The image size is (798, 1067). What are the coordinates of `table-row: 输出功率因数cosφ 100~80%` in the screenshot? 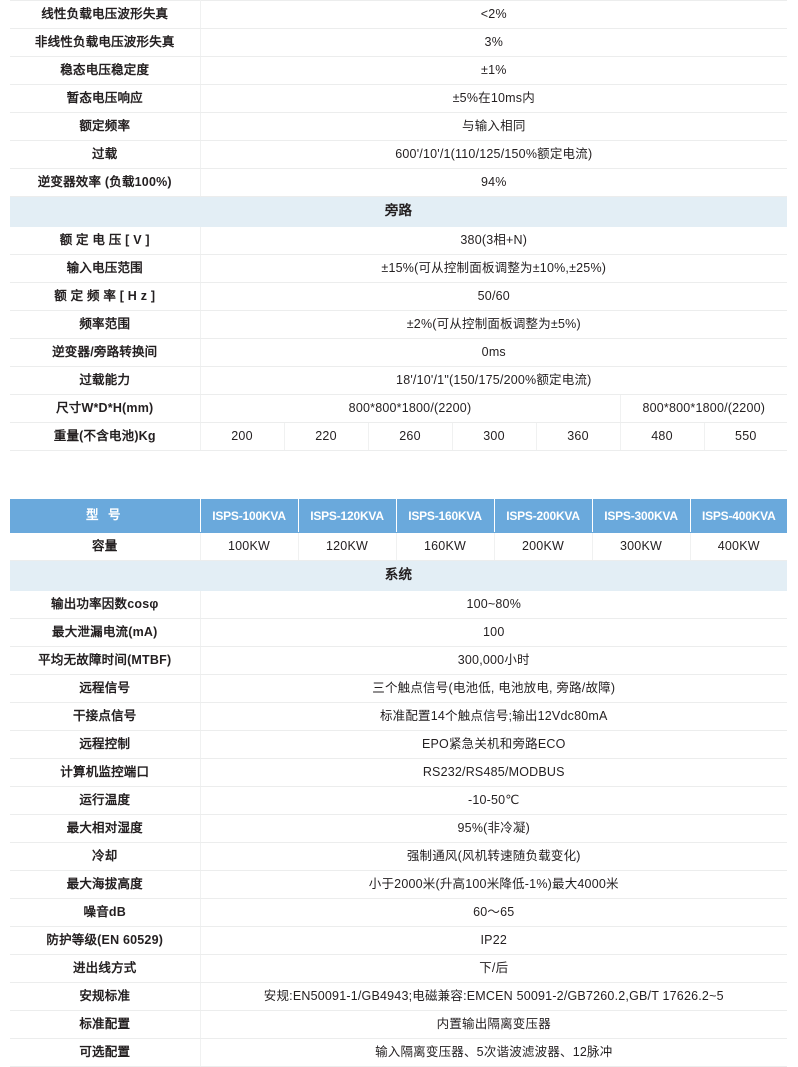 It's located at (398, 604).